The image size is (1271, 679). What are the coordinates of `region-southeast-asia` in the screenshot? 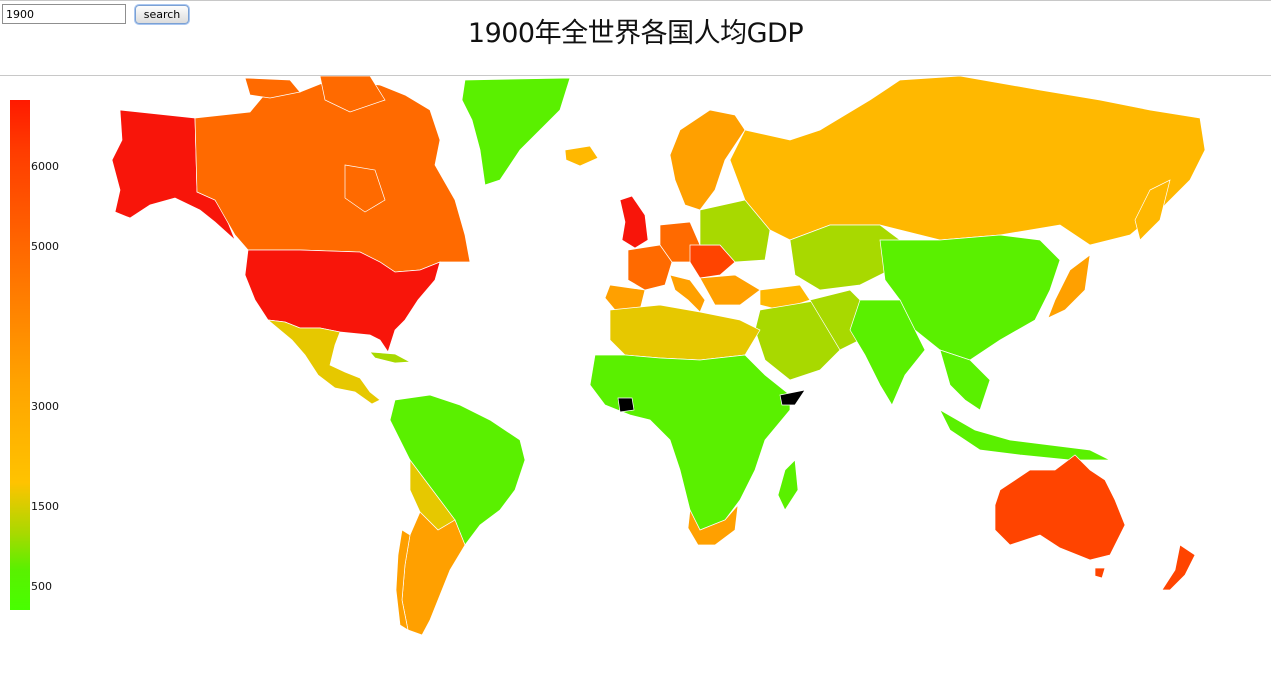 It's located at (965, 380).